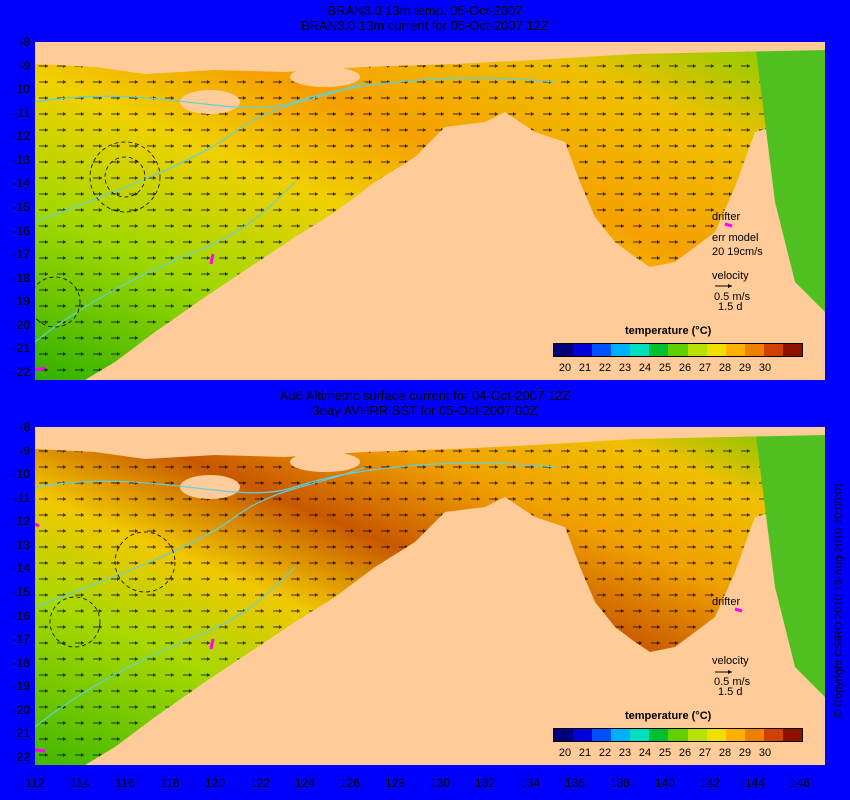 This screenshot has width=850, height=800. What do you see at coordinates (24, 427) in the screenshot?
I see `y-tick-label: -8` at bounding box center [24, 427].